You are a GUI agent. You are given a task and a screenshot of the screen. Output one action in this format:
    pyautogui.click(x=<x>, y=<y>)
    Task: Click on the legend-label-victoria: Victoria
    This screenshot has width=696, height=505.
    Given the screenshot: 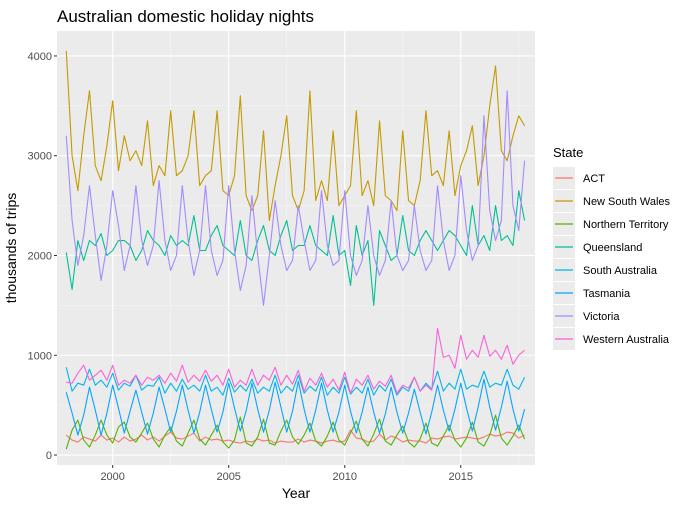 What is the action you would take?
    pyautogui.click(x=601, y=317)
    